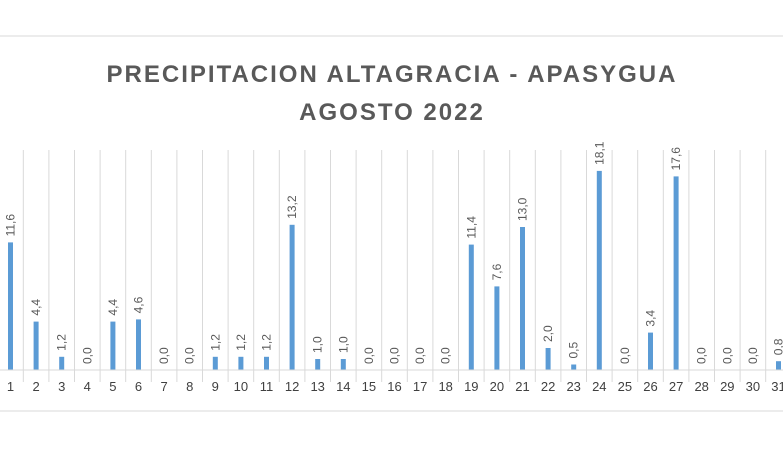 This screenshot has width=783, height=450. What do you see at coordinates (292, 207) in the screenshot?
I see `data-label: 13,2` at bounding box center [292, 207].